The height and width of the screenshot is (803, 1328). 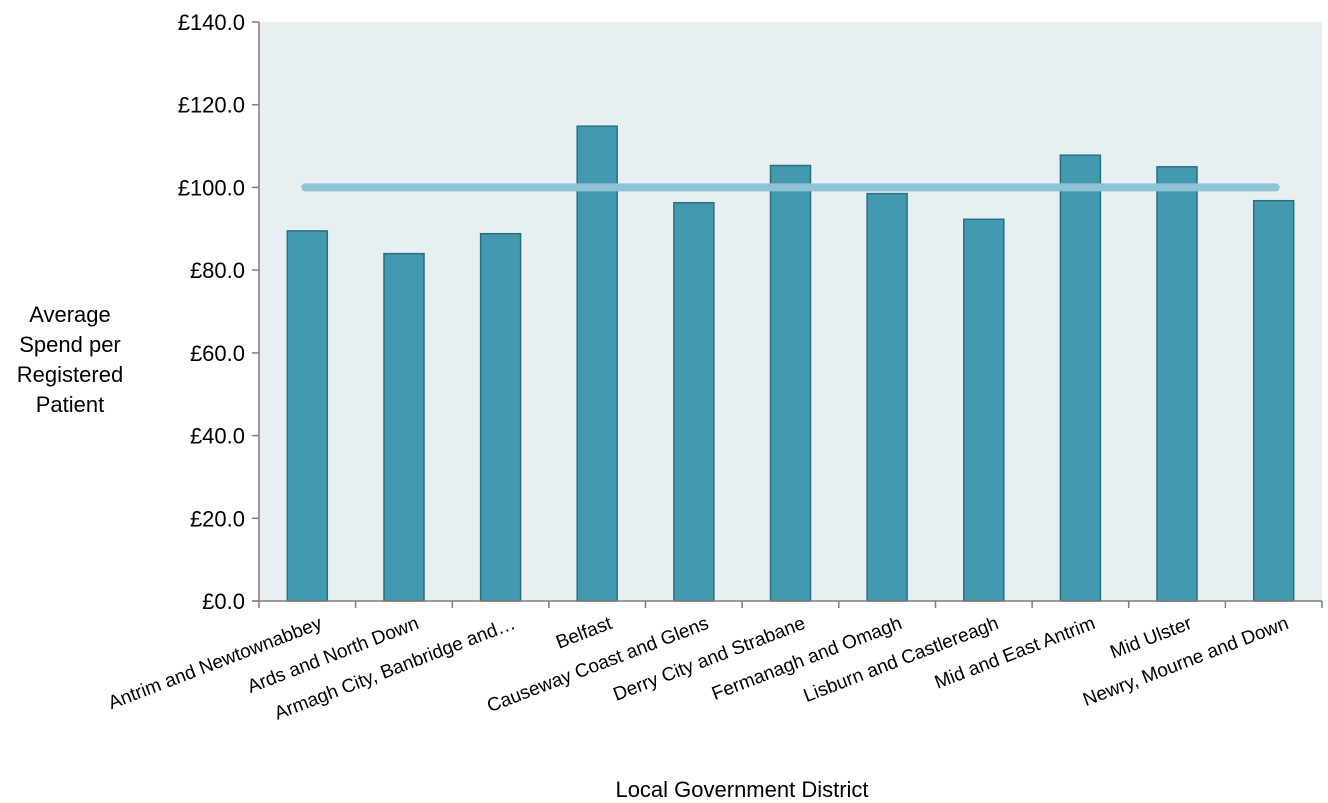 I want to click on y-axis-title: Average Spend per Registered Patient, so click(x=70, y=359).